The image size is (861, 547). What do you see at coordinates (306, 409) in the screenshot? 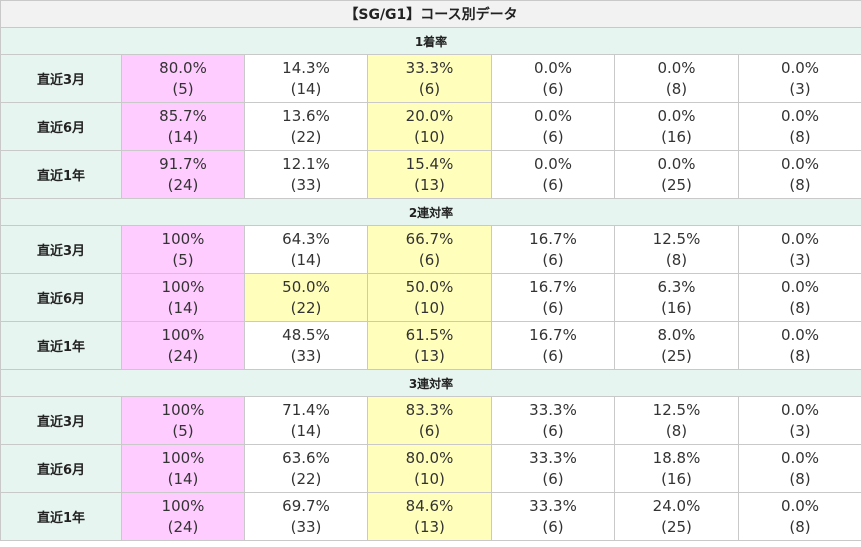
I see `rate-value: 71.4%` at bounding box center [306, 409].